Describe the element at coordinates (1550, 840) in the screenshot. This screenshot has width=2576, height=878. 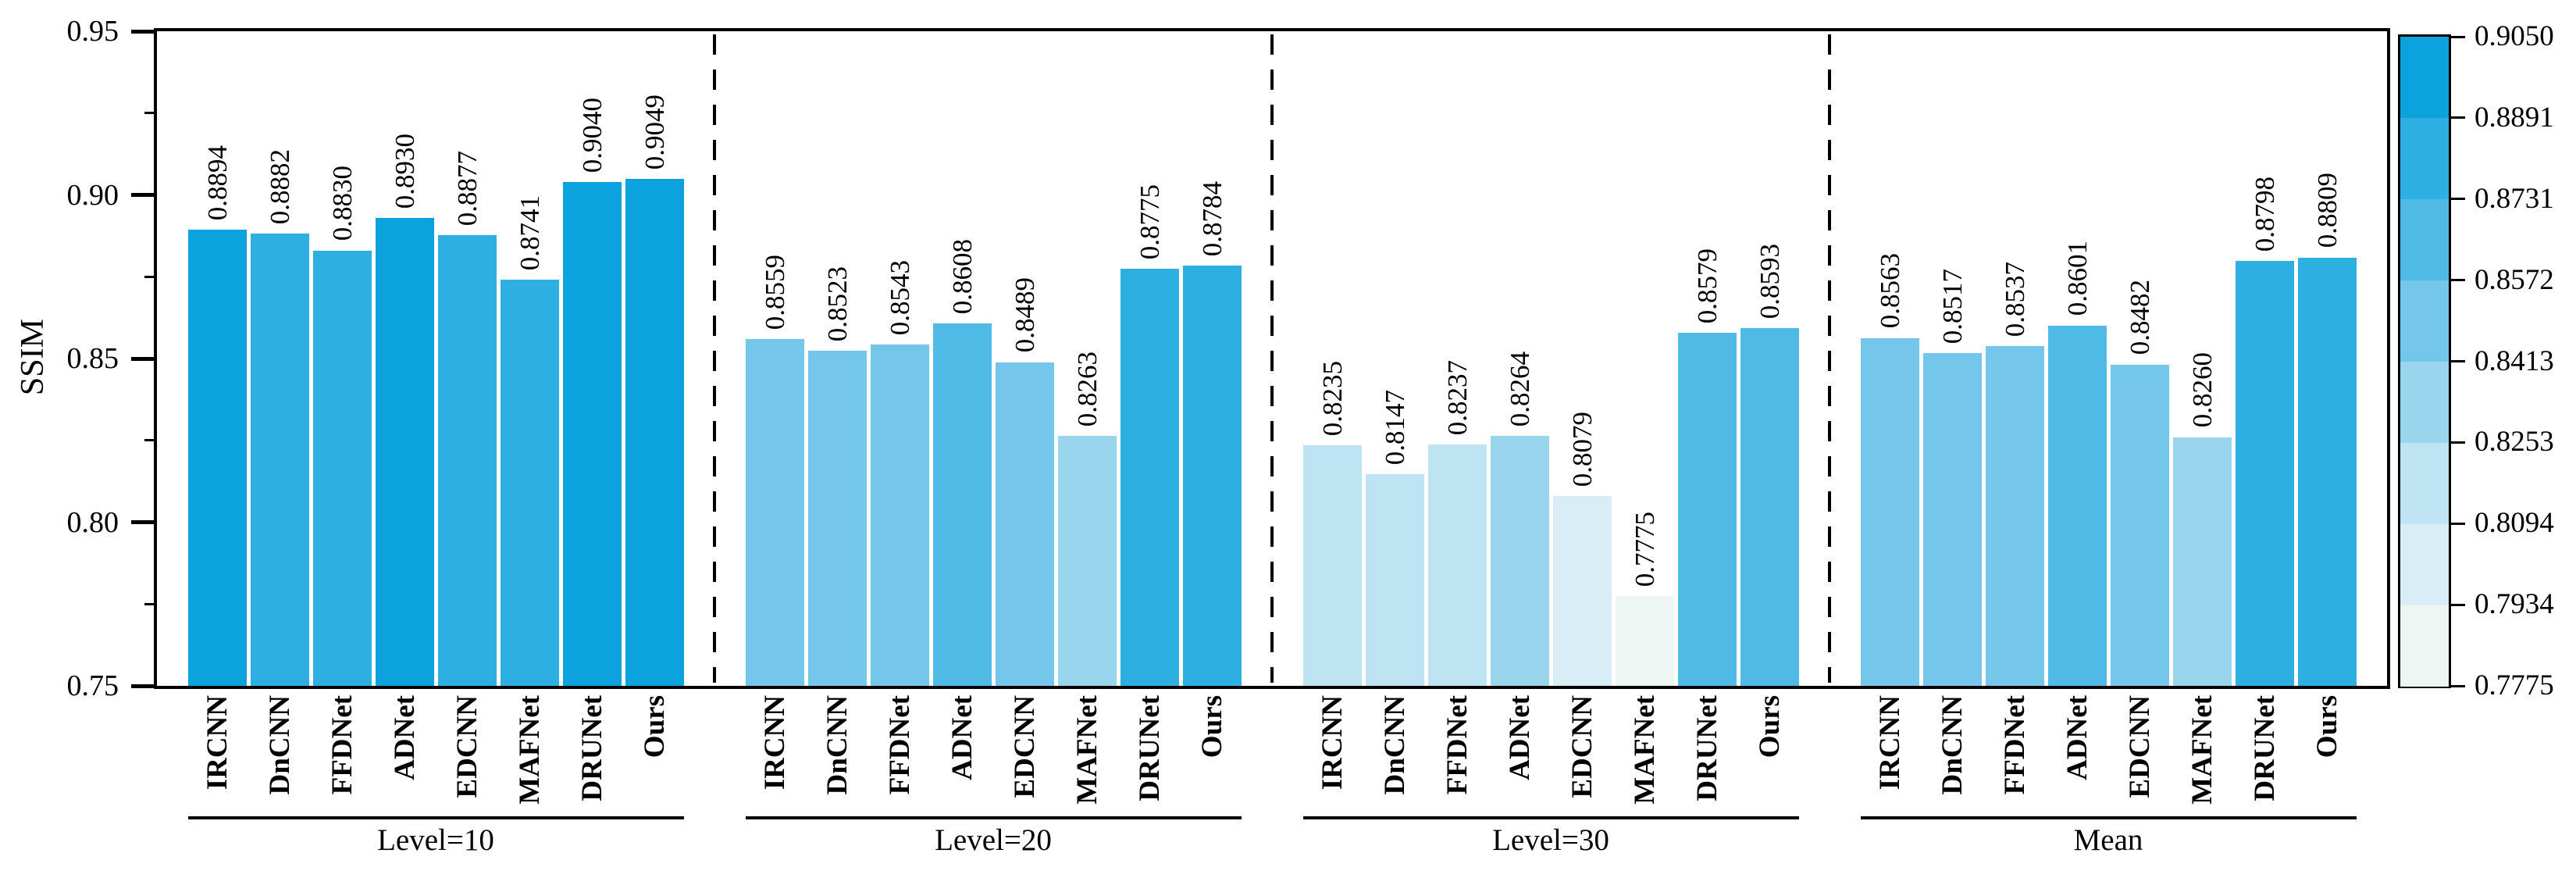
I see `group-label: Level=30` at that location.